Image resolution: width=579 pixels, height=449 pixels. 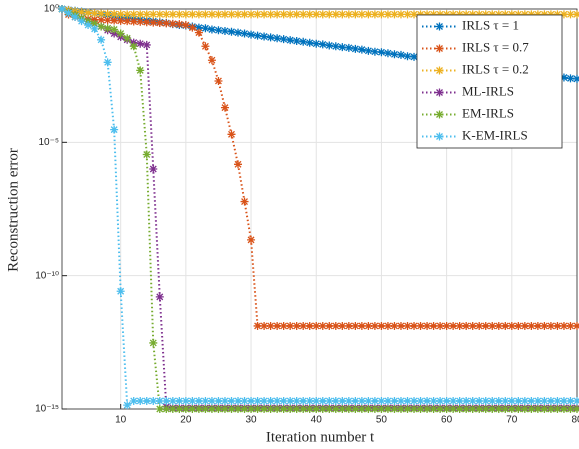 I want to click on legend-label: EM-IRLS, so click(x=488, y=112).